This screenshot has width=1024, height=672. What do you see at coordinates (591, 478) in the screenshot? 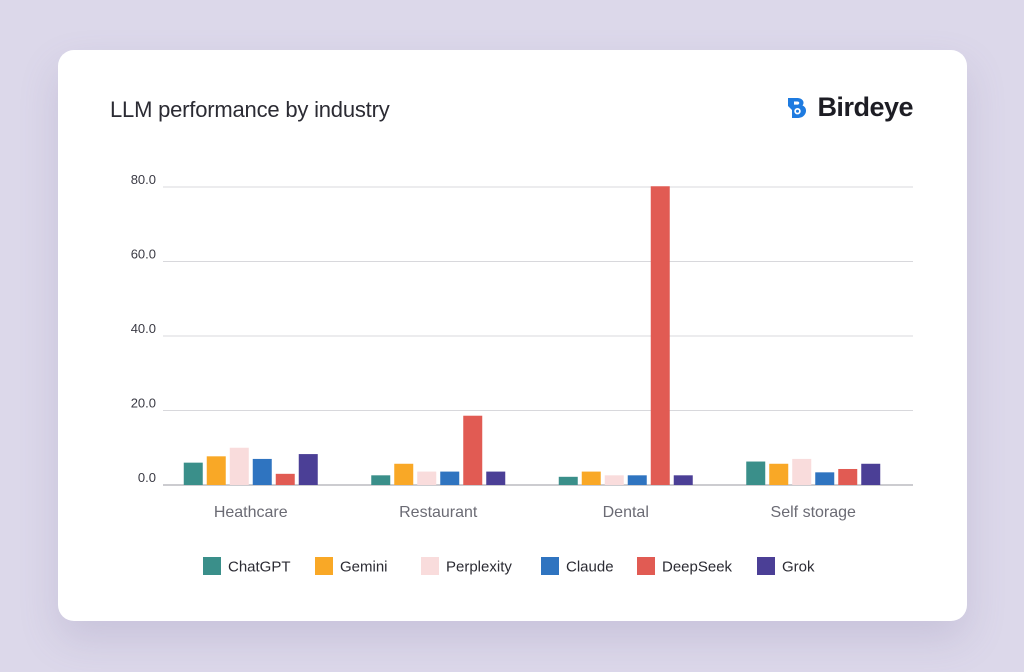
I see `bar-gemini-dental` at bounding box center [591, 478].